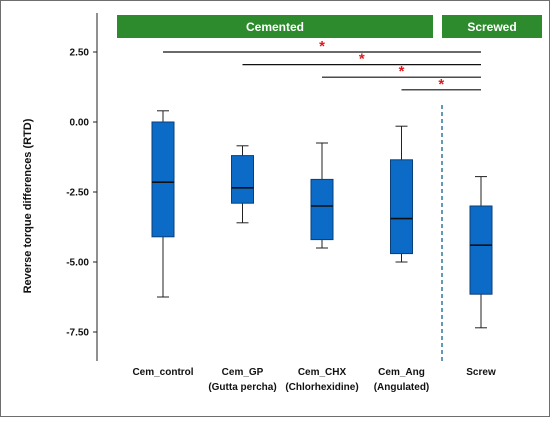  Describe the element at coordinates (243, 372) in the screenshot. I see `category-label-1: Cem_GP` at that location.